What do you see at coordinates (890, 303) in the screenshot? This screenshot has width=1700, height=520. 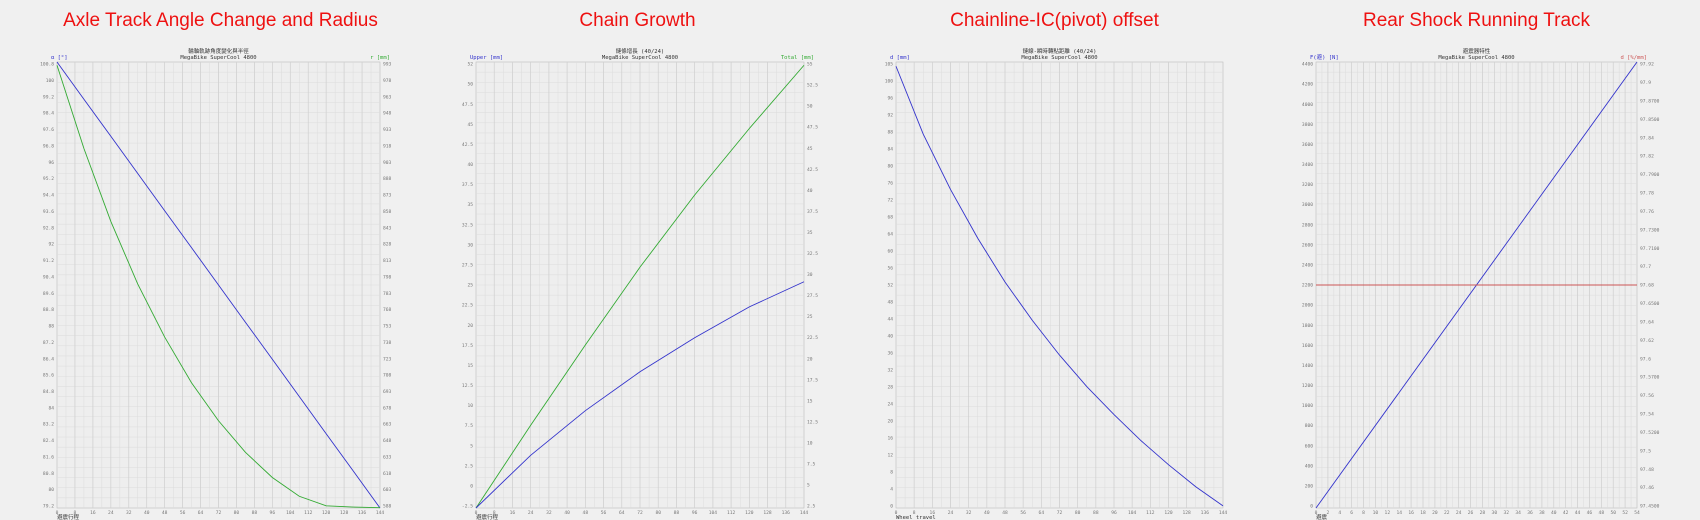 I see `y-left-tick-label: 48` at bounding box center [890, 303].